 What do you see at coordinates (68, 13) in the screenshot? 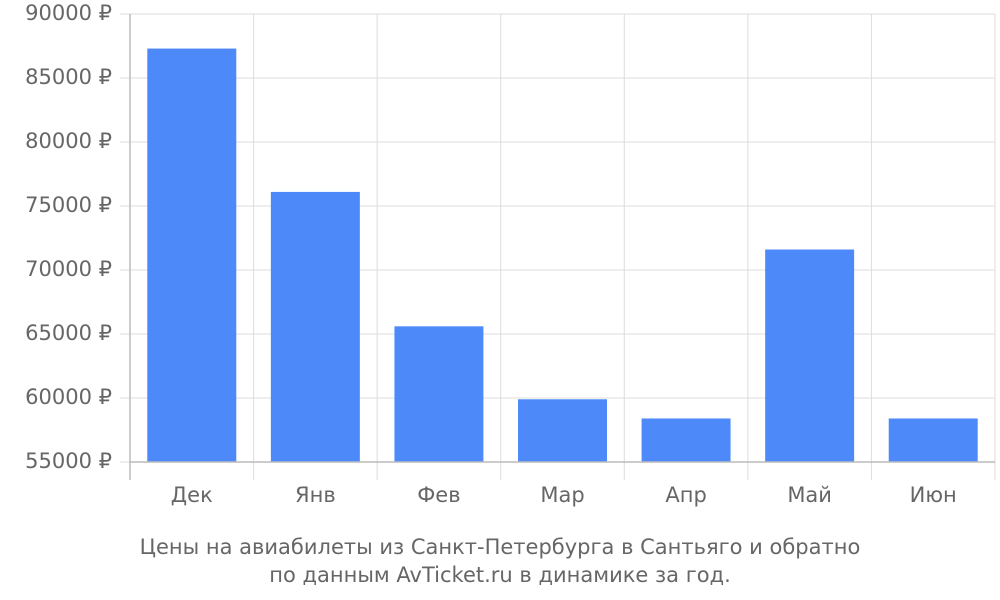
I see `y-tick-label: 90000 ₽` at bounding box center [68, 13].